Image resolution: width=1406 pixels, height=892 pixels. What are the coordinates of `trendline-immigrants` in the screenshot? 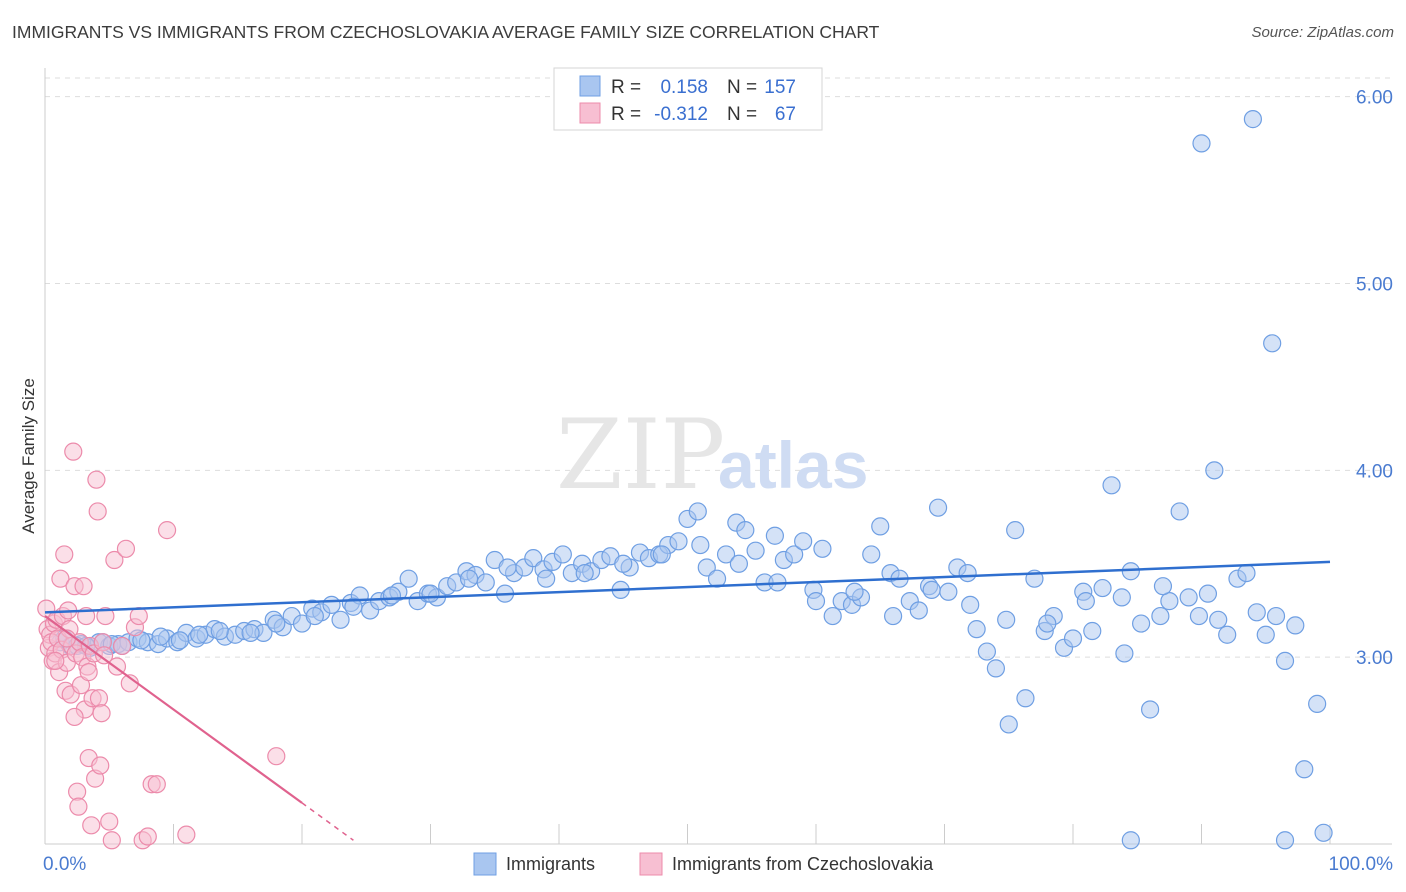 It's located at (687, 587).